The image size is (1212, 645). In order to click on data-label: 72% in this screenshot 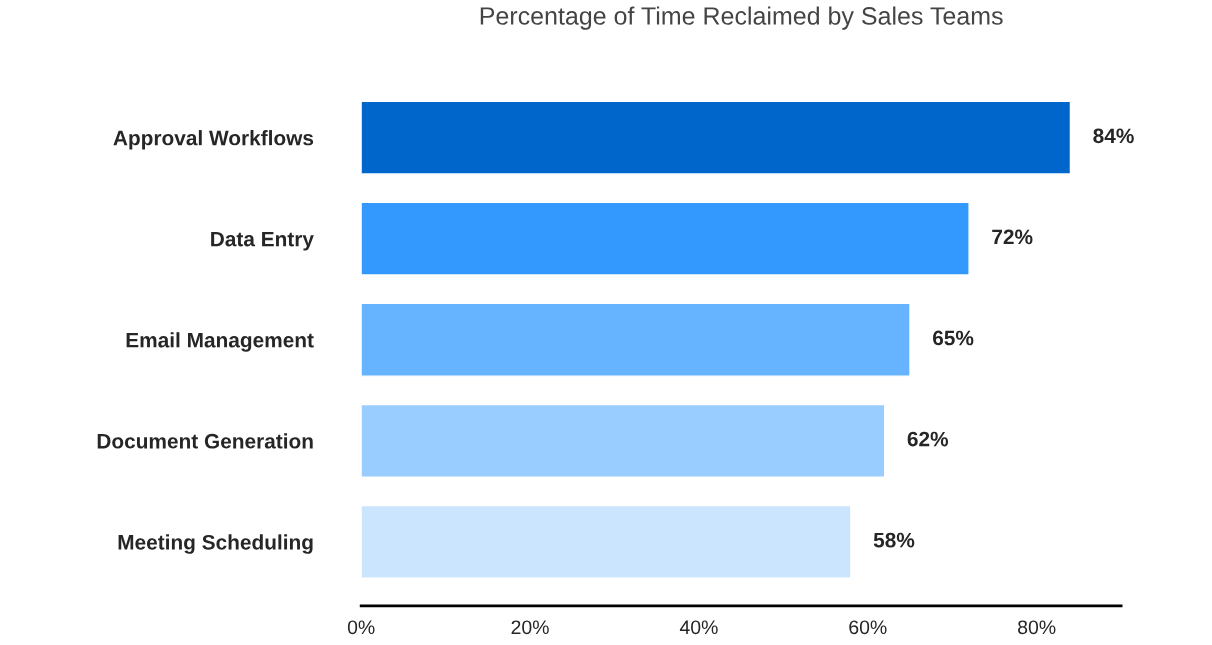, I will do `click(1012, 237)`.